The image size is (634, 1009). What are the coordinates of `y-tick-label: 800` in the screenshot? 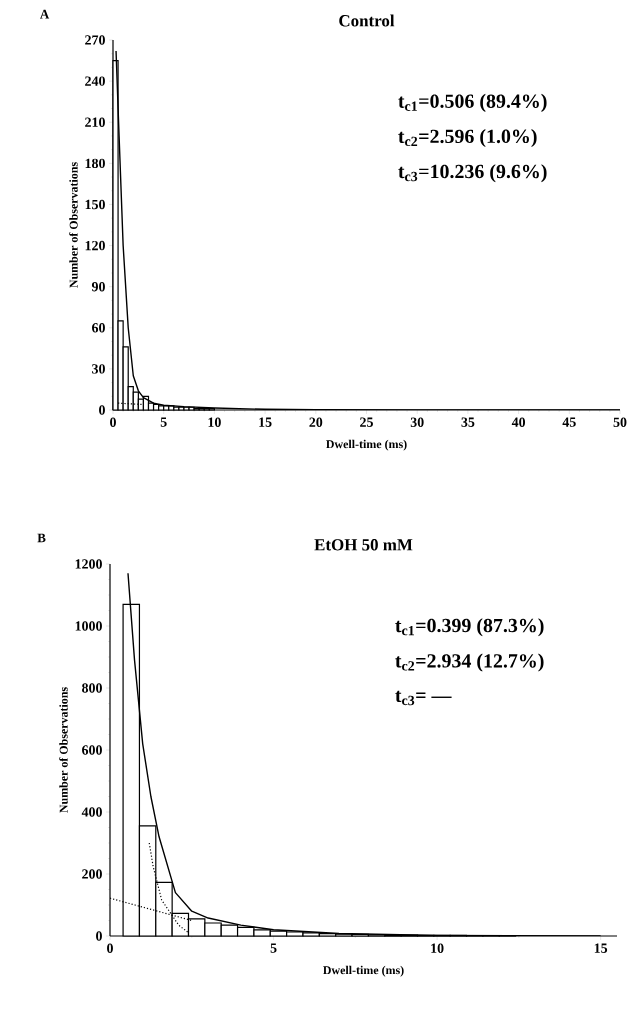 It's located at (92, 688).